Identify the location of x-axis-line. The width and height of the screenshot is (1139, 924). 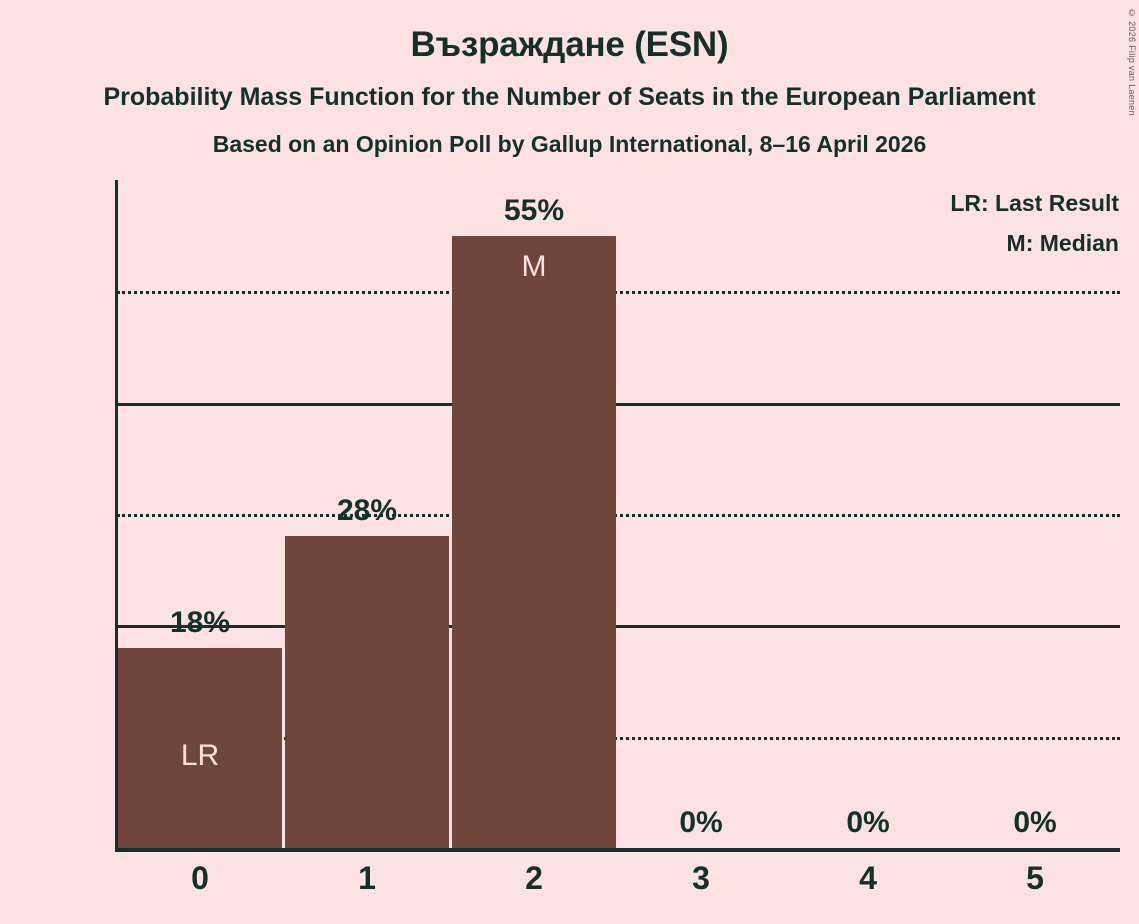
(617, 850).